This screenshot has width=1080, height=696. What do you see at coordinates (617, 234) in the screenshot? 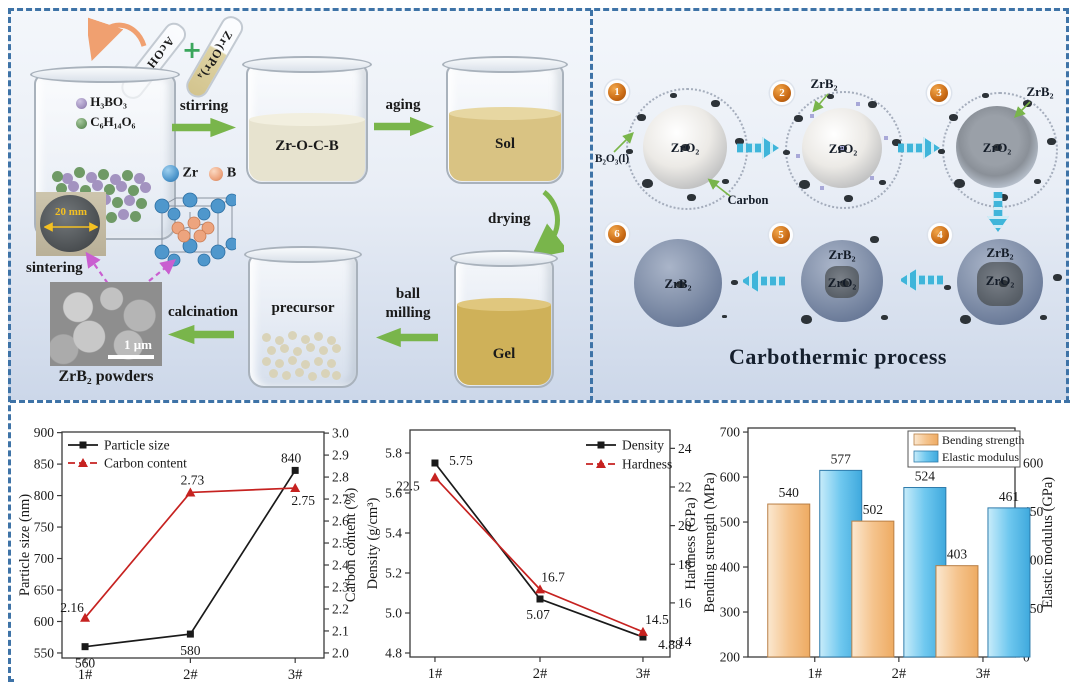
I see `step-badge-6: 6` at bounding box center [617, 234].